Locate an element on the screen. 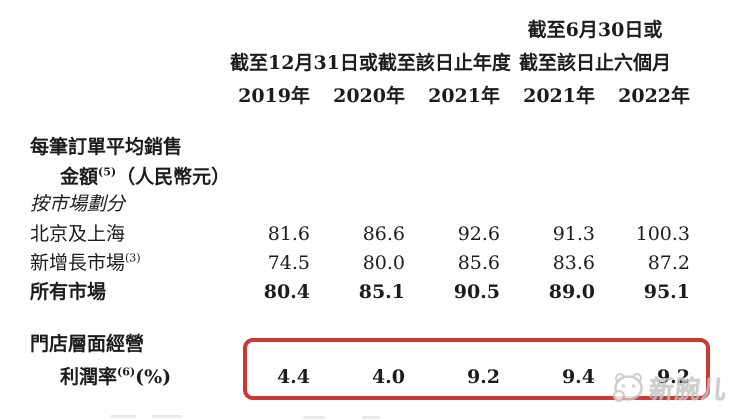  year-header-2021-interim: 2021年 is located at coordinates (559, 96).